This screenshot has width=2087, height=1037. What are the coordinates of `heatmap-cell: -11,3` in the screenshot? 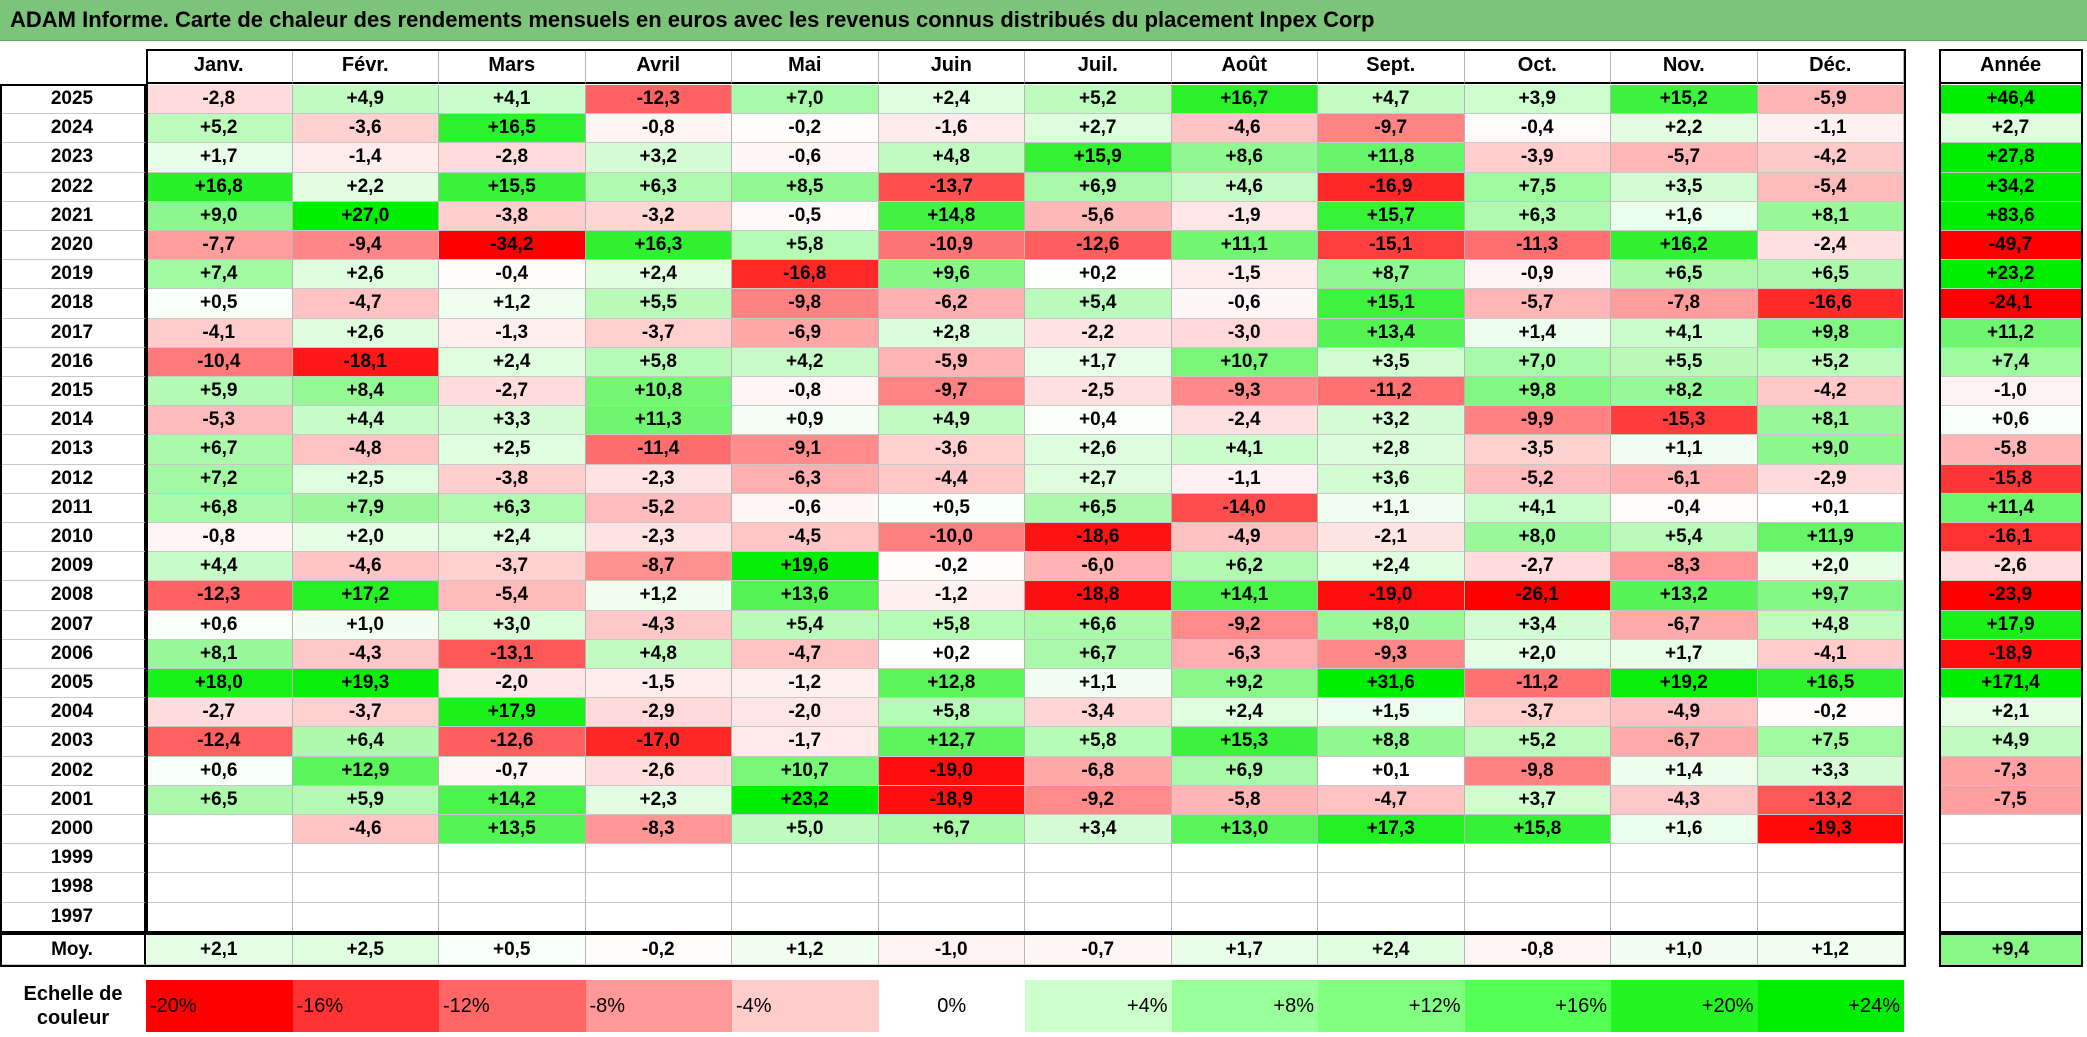 It's located at (1537, 246).